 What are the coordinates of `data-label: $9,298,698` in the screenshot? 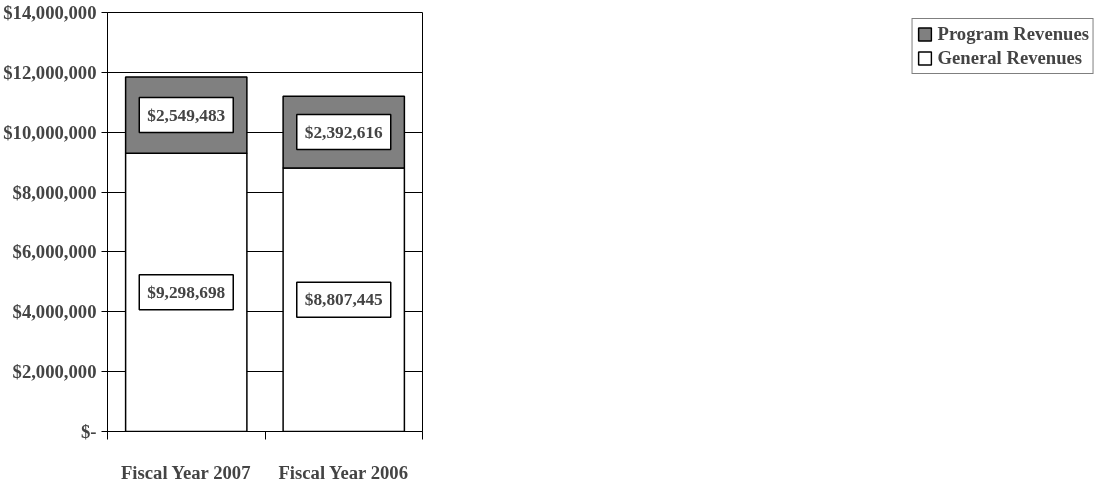 It's located at (186, 292).